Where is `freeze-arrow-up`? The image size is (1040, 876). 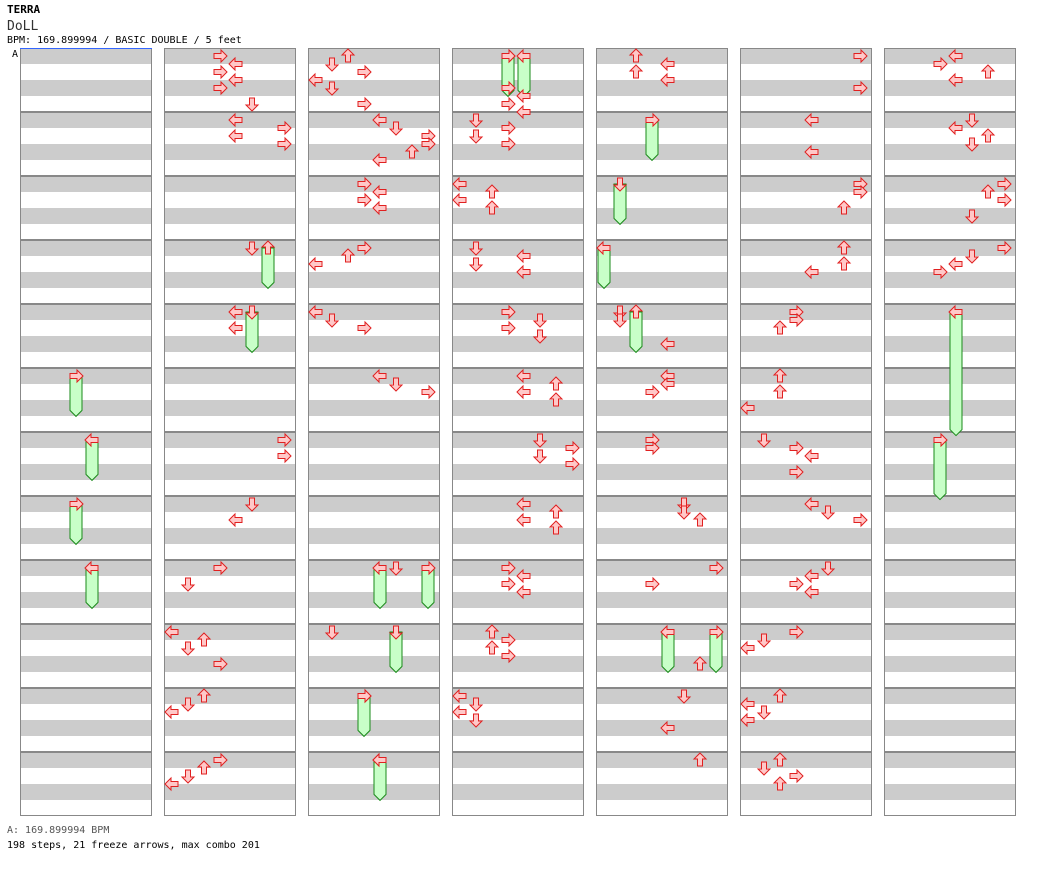 freeze-arrow-up is located at coordinates (636, 329).